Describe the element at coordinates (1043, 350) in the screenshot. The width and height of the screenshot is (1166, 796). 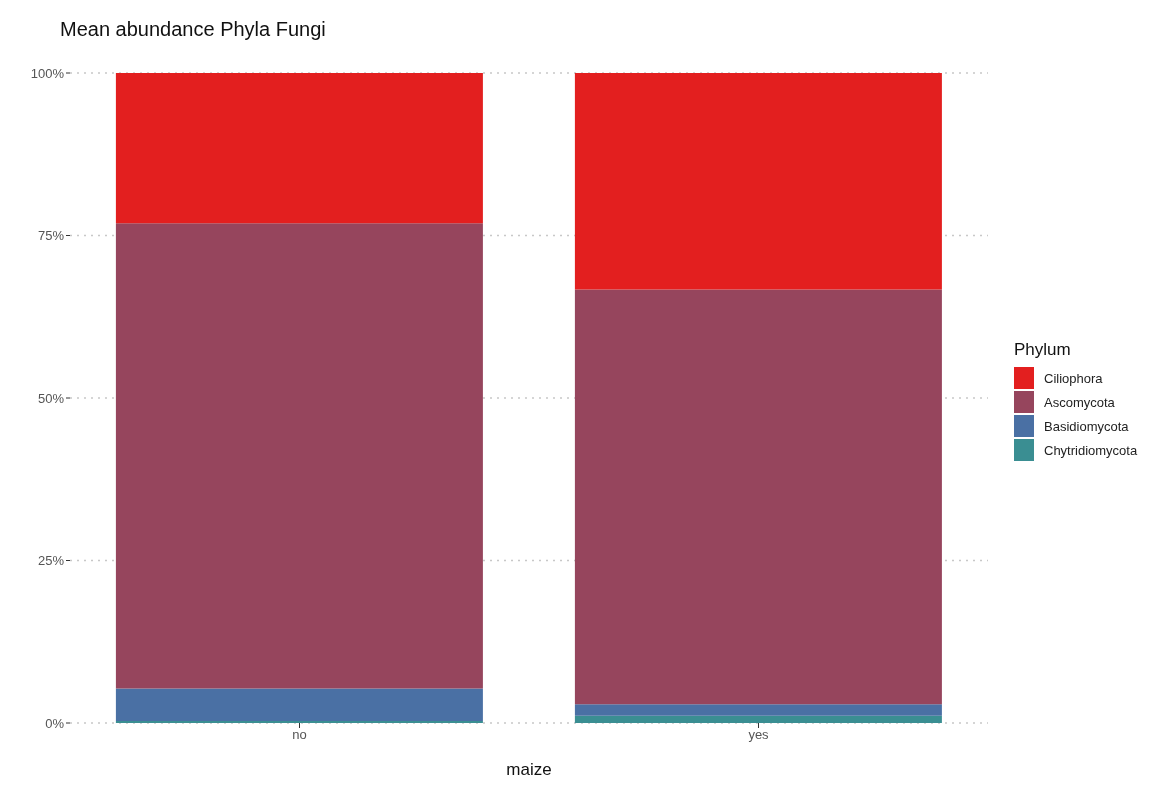
I see `legend-title: Phylum` at that location.